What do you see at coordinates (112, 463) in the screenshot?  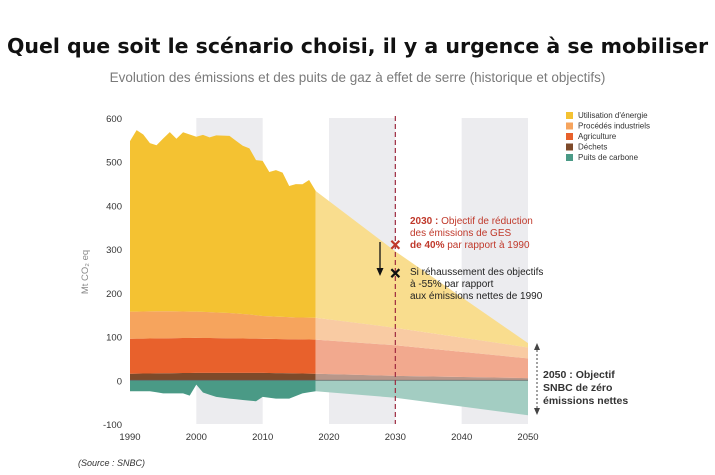 I see `source-note: (Source : SNBC)` at bounding box center [112, 463].